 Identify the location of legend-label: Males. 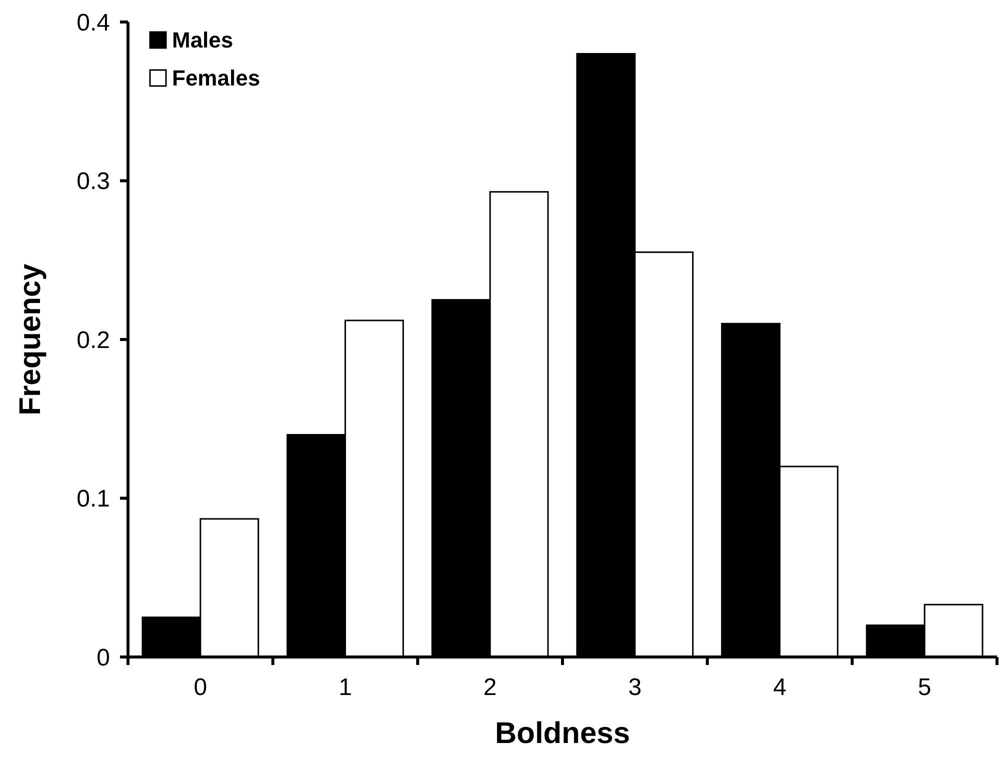
(203, 40).